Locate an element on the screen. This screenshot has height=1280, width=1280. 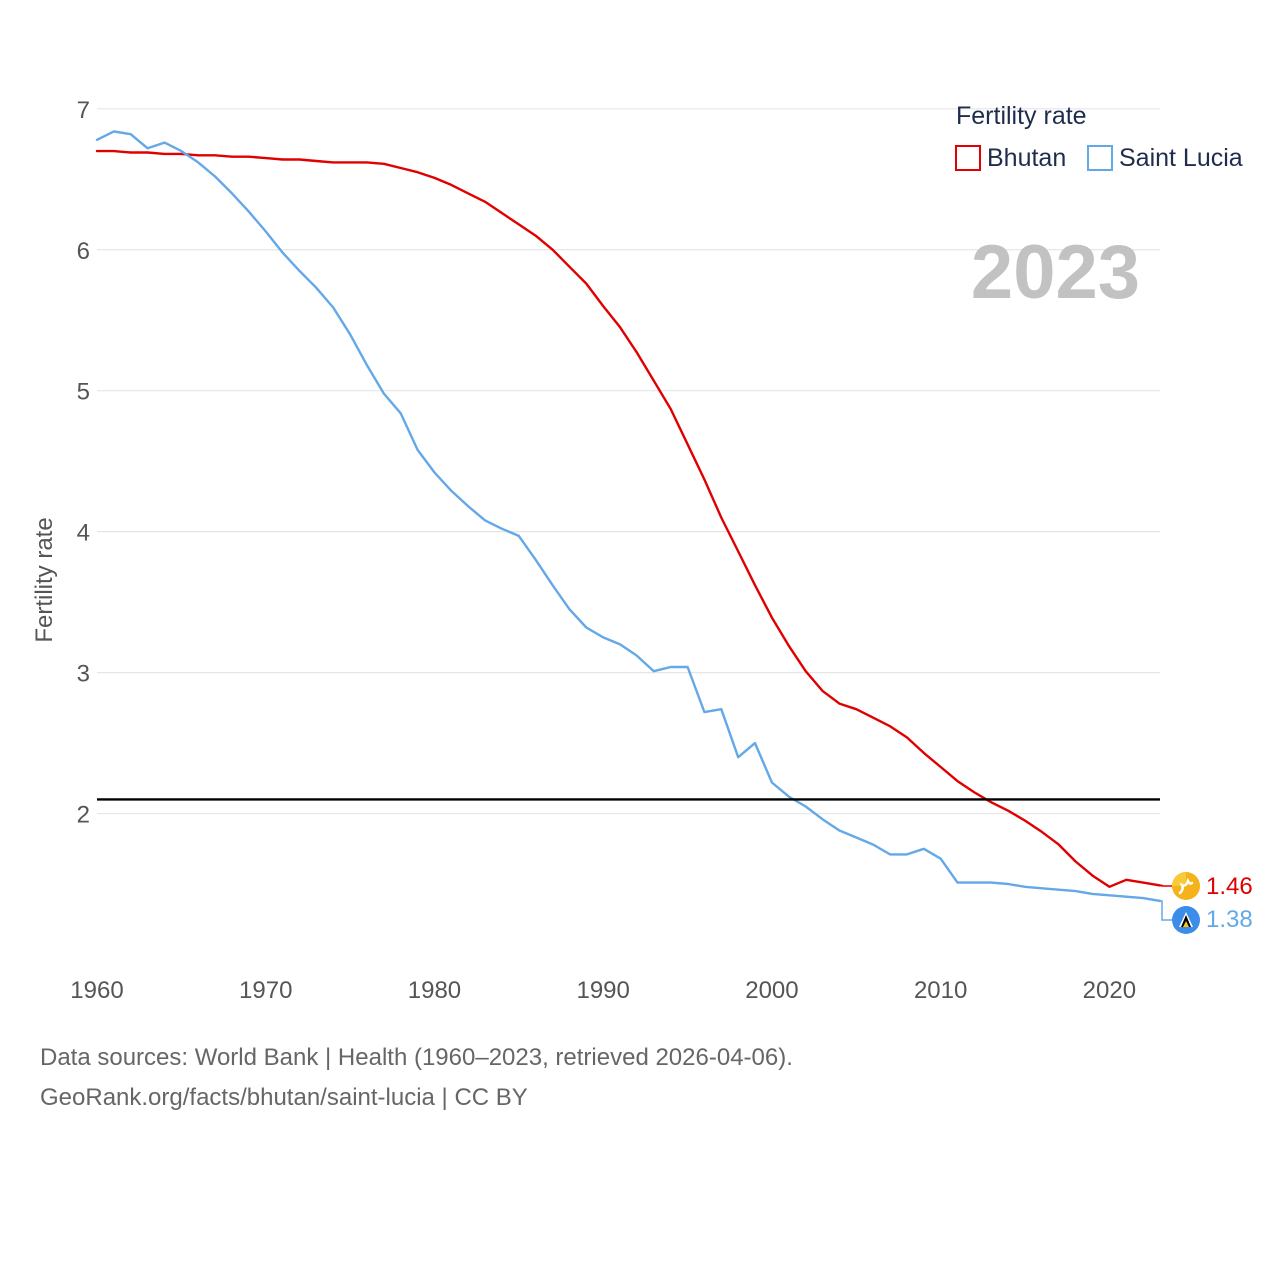
y-tick-label-7: 7 is located at coordinates (83, 110).